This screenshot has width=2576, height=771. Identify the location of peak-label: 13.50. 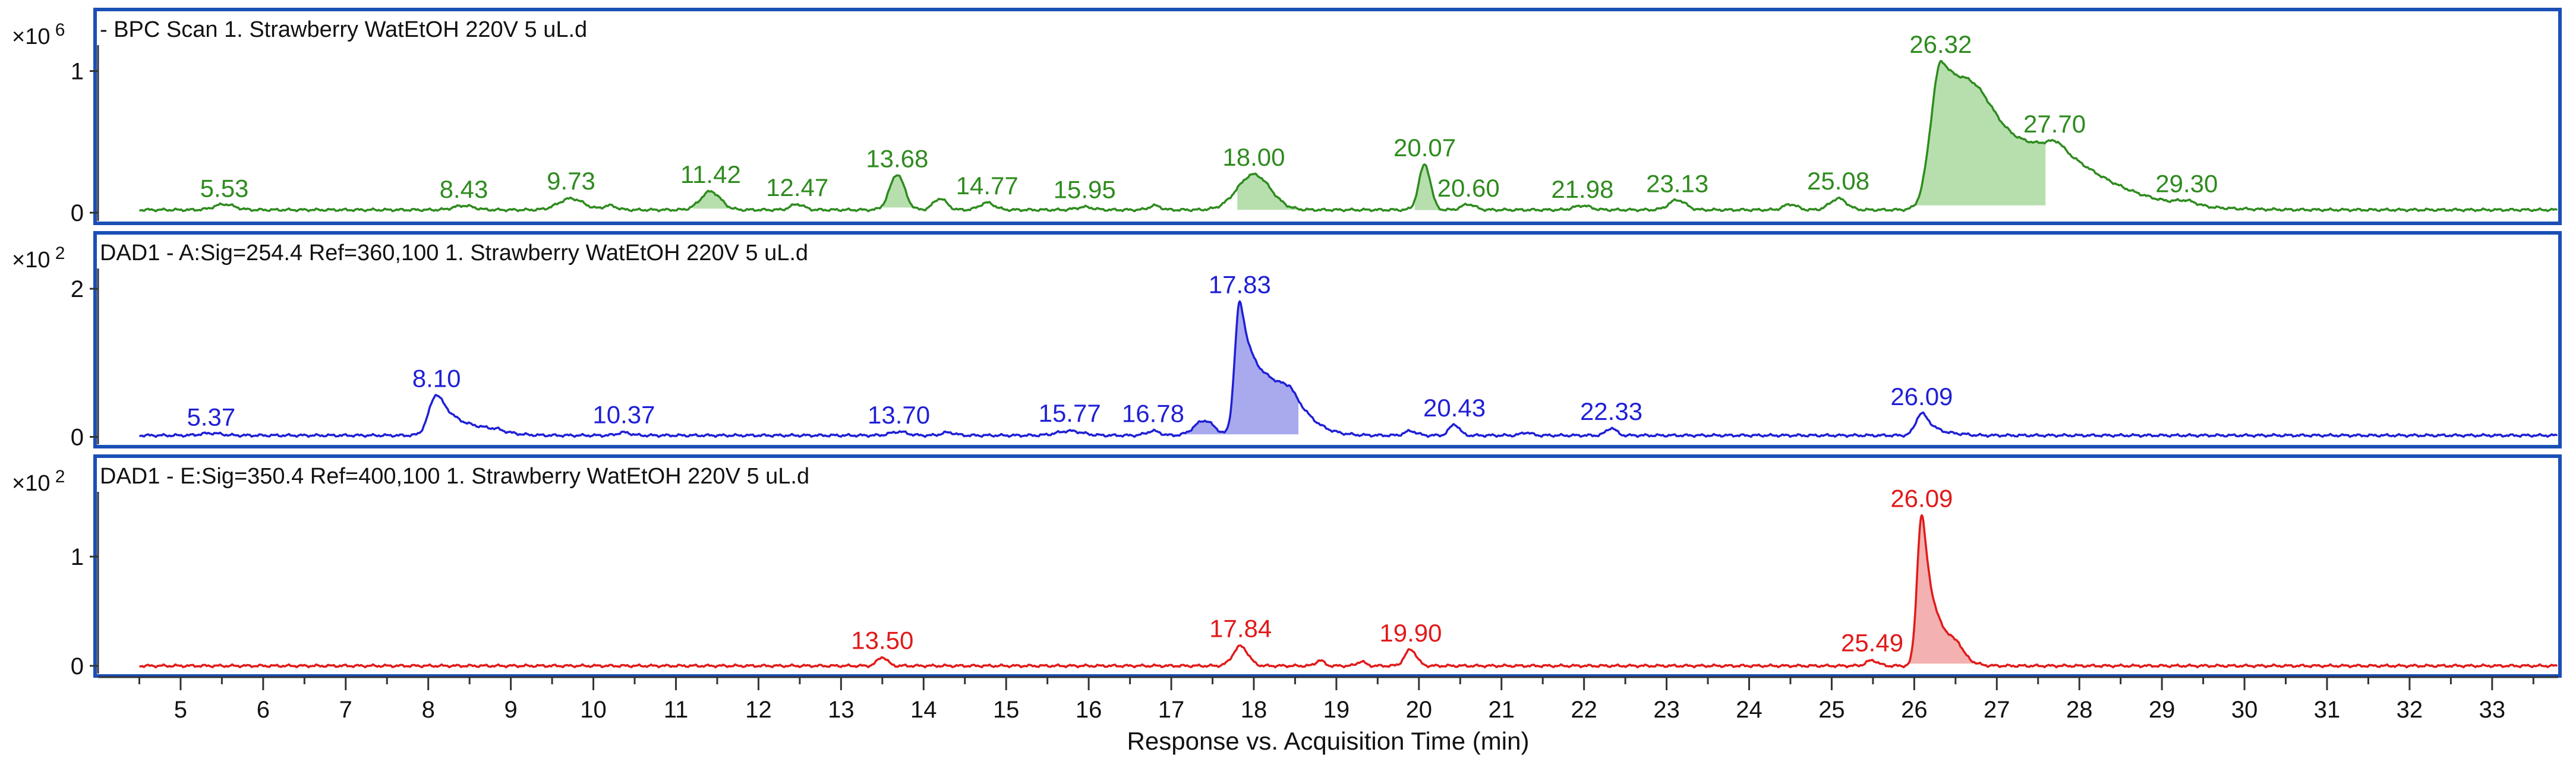
(882, 641).